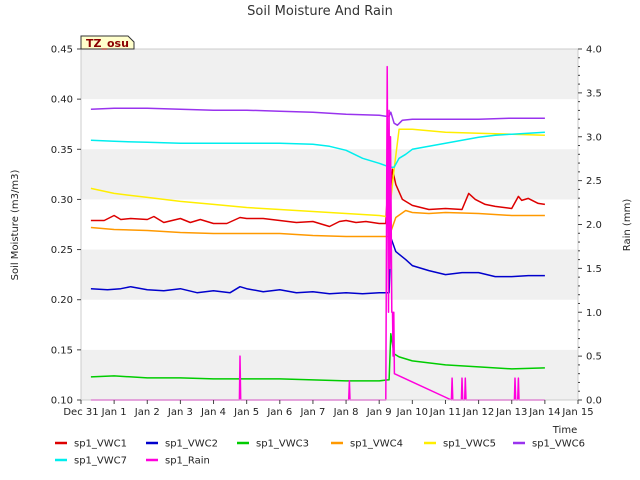 The height and width of the screenshot is (480, 640). I want to click on y2-tick-label: 2.5, so click(594, 181).